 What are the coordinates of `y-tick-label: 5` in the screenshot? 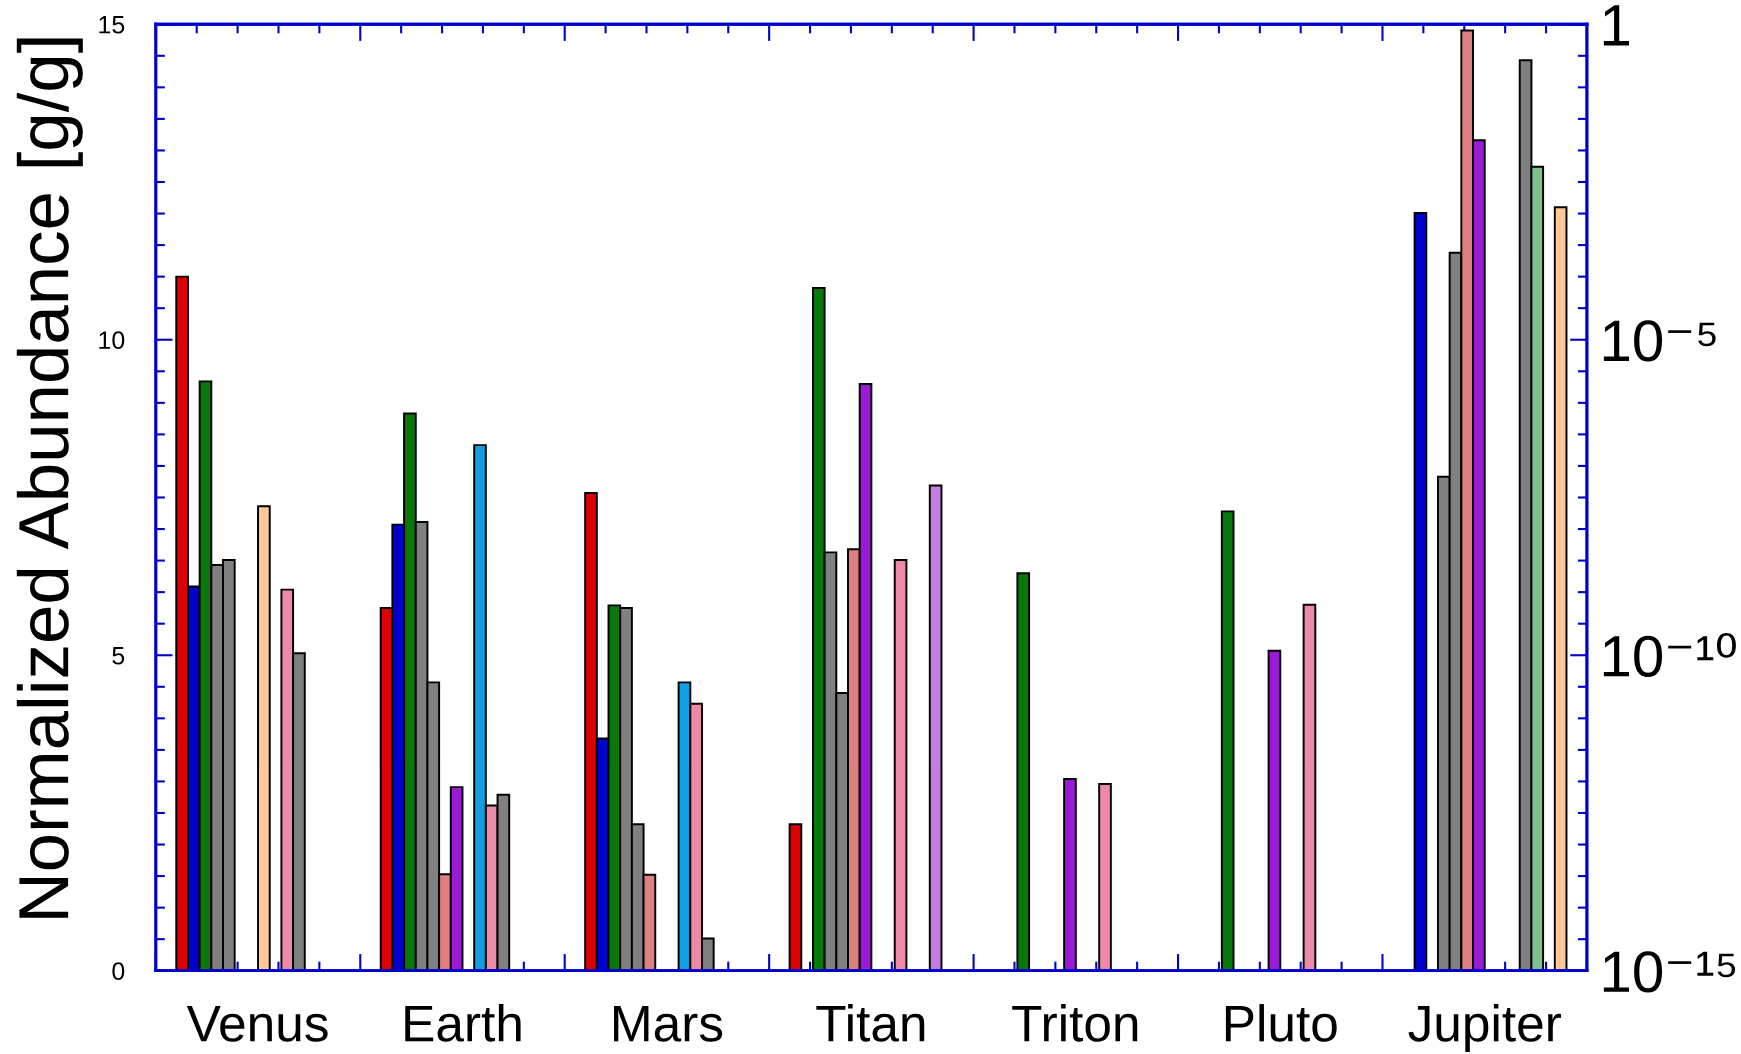 It's located at (118, 656).